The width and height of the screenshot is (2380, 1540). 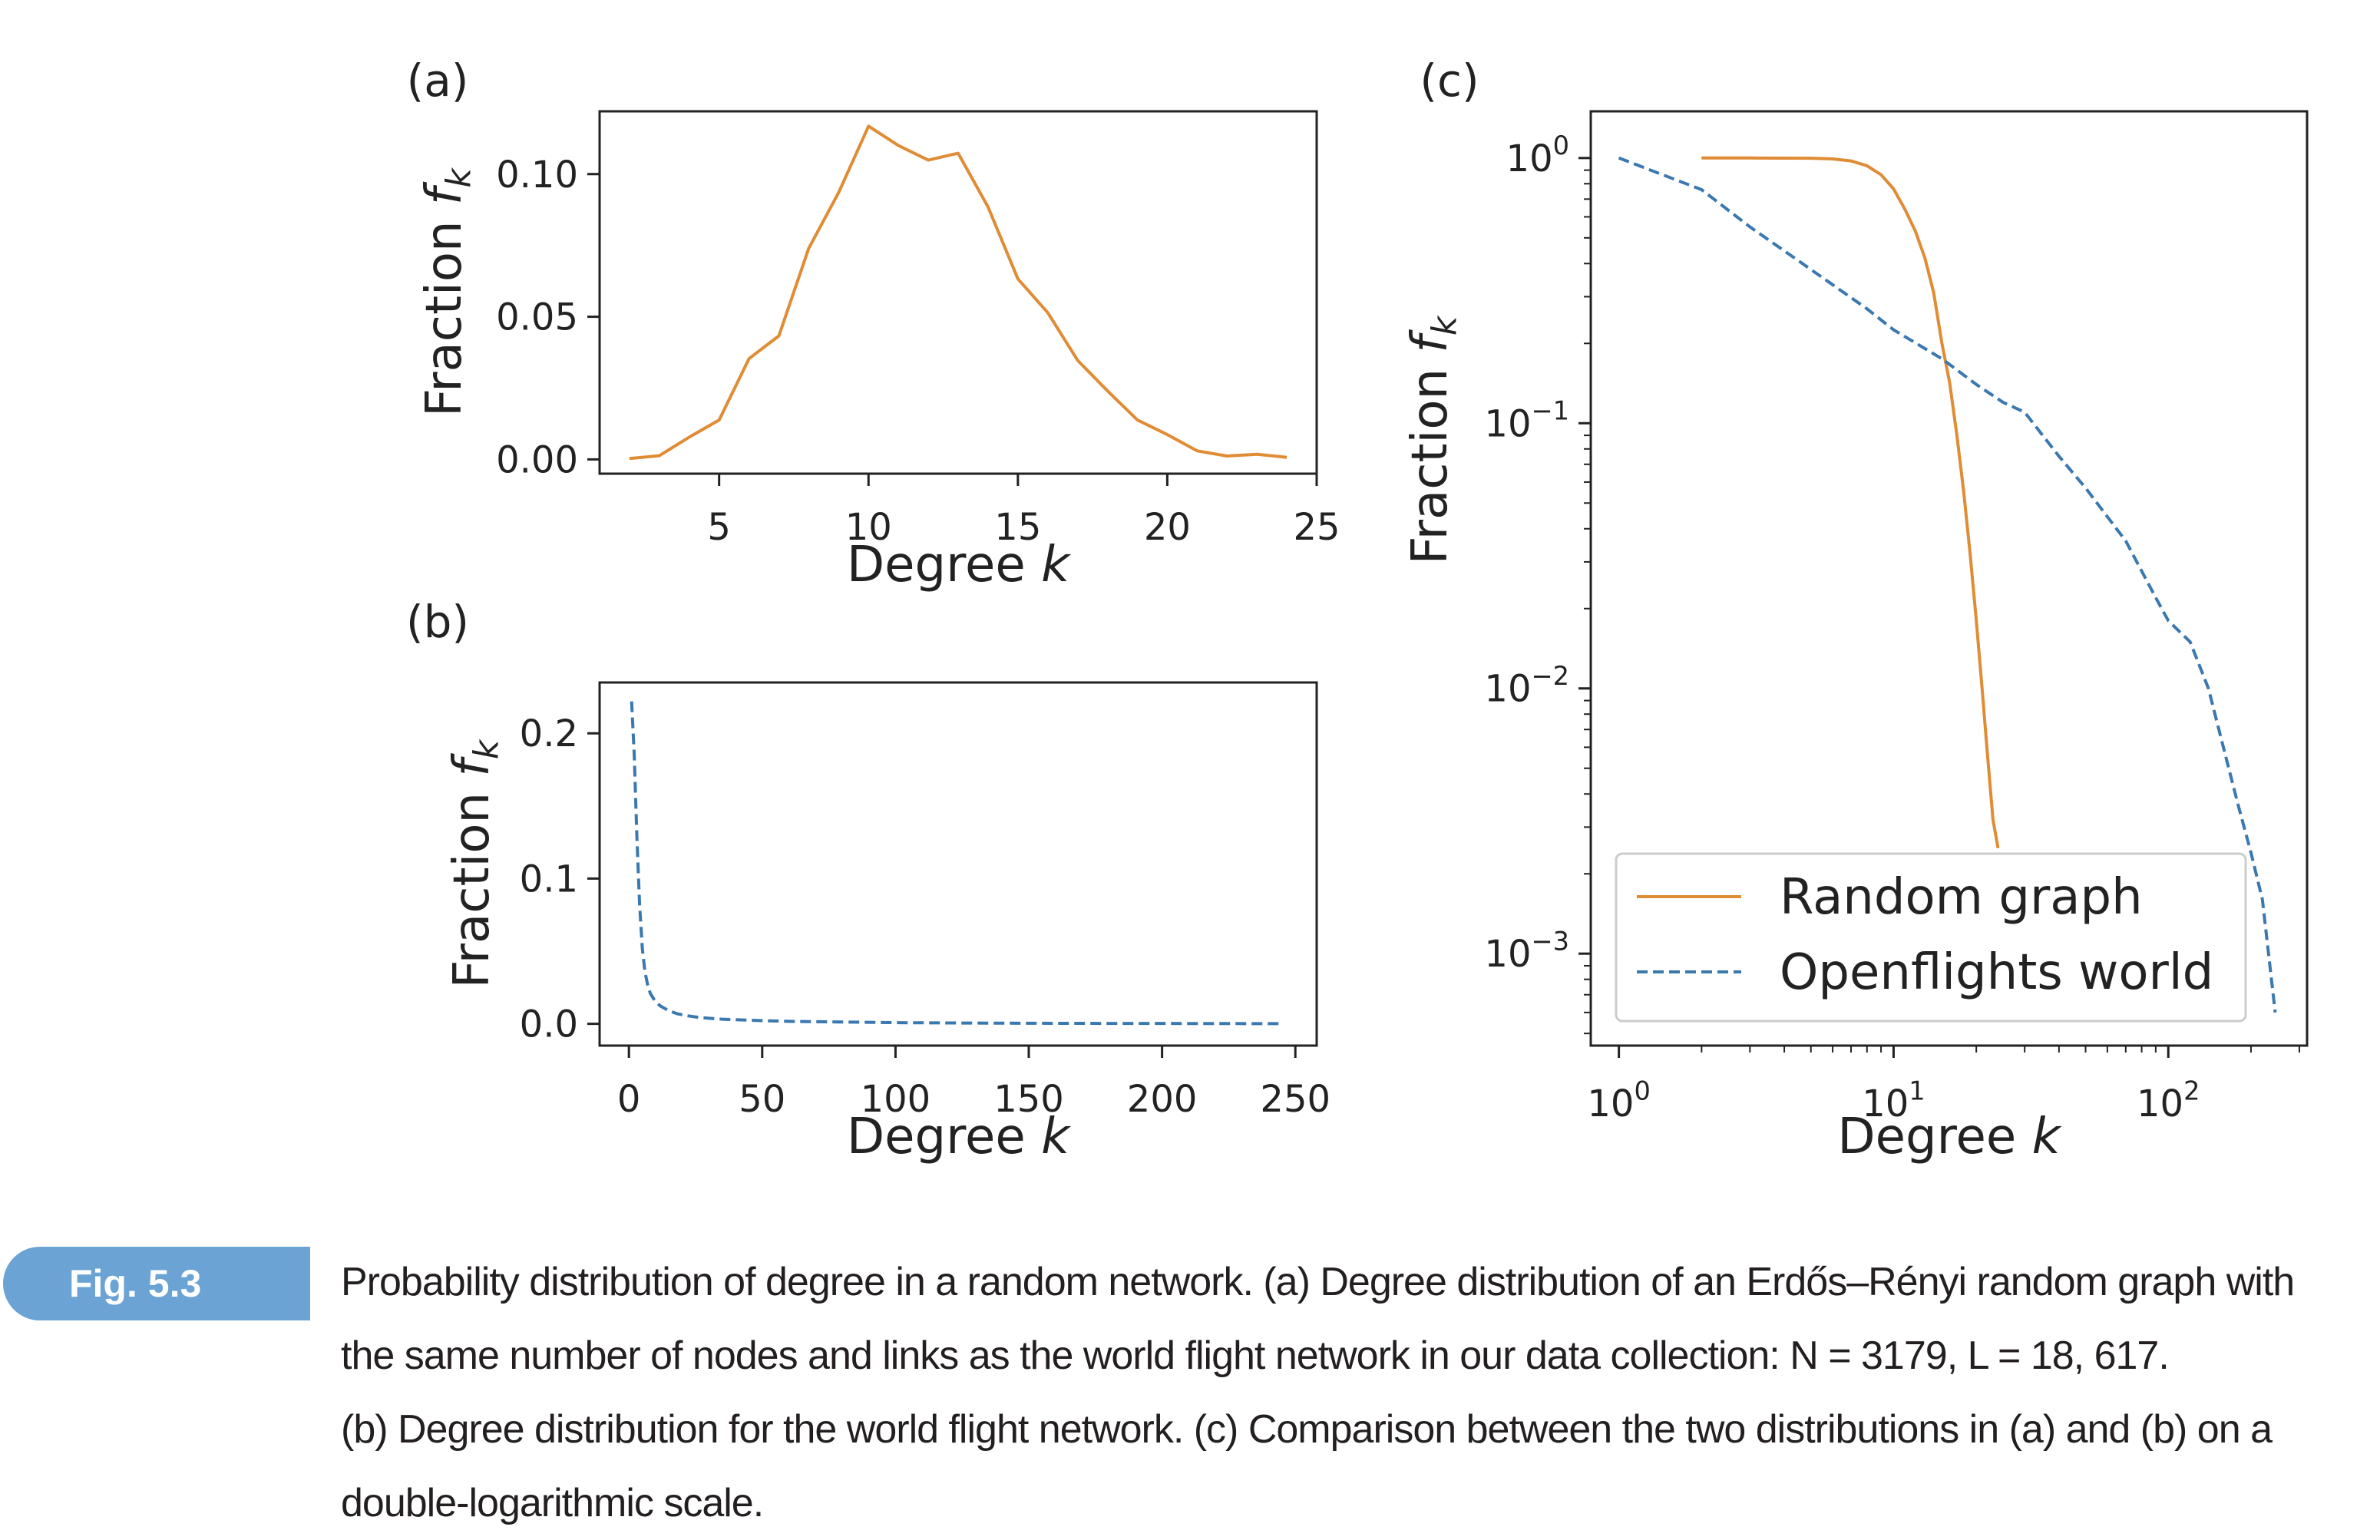 I want to click on legend: Random graph Openflights world, so click(x=1931, y=937).